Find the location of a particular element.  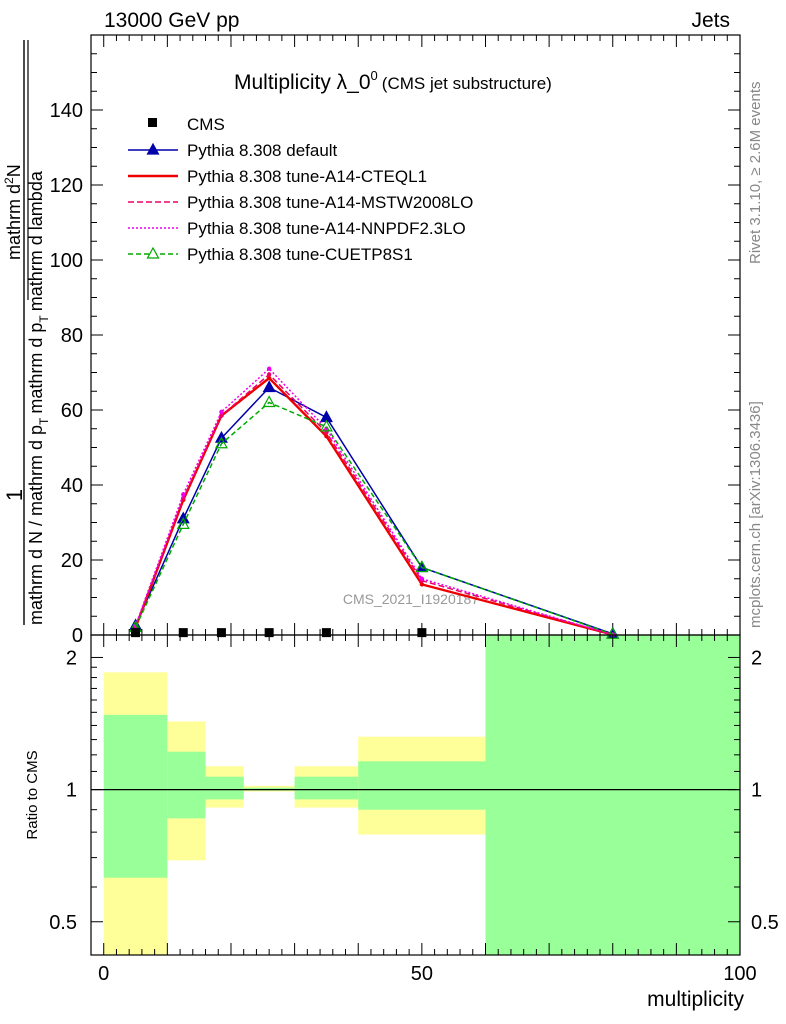

legend-label-2: Pythia 8.308 tune-A14-MSTW2008LO is located at coordinates (330, 202).